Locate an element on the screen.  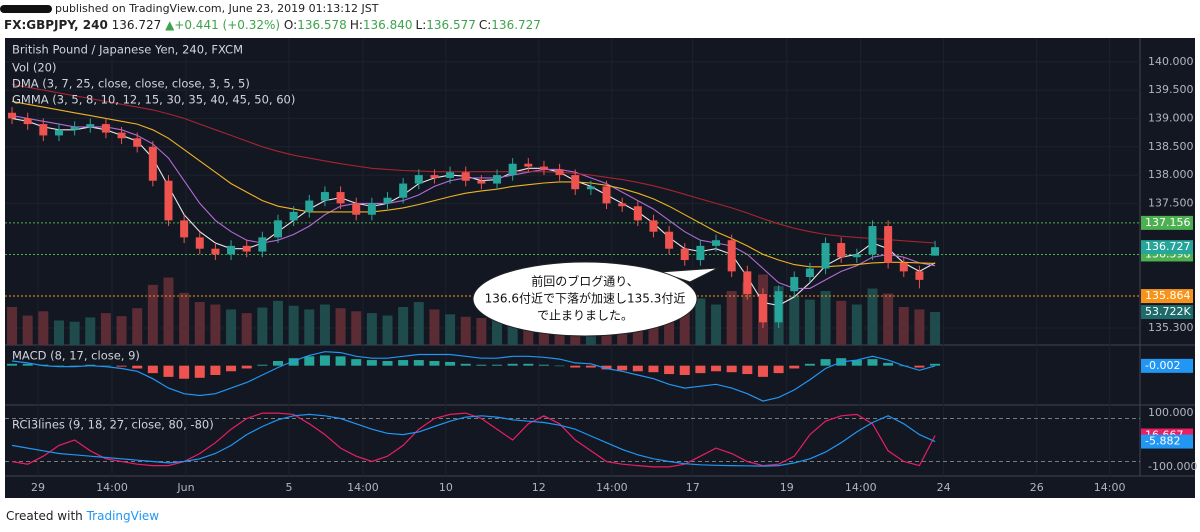
y-tick-label: -100.000 is located at coordinates (1172, 466).